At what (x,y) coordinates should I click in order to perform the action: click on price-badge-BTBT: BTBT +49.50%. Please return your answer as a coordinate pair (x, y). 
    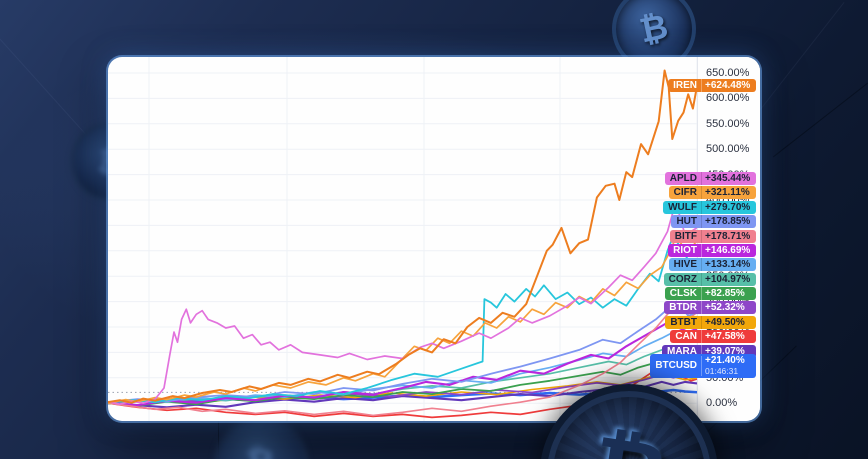
    Looking at the image, I should click on (710, 322).